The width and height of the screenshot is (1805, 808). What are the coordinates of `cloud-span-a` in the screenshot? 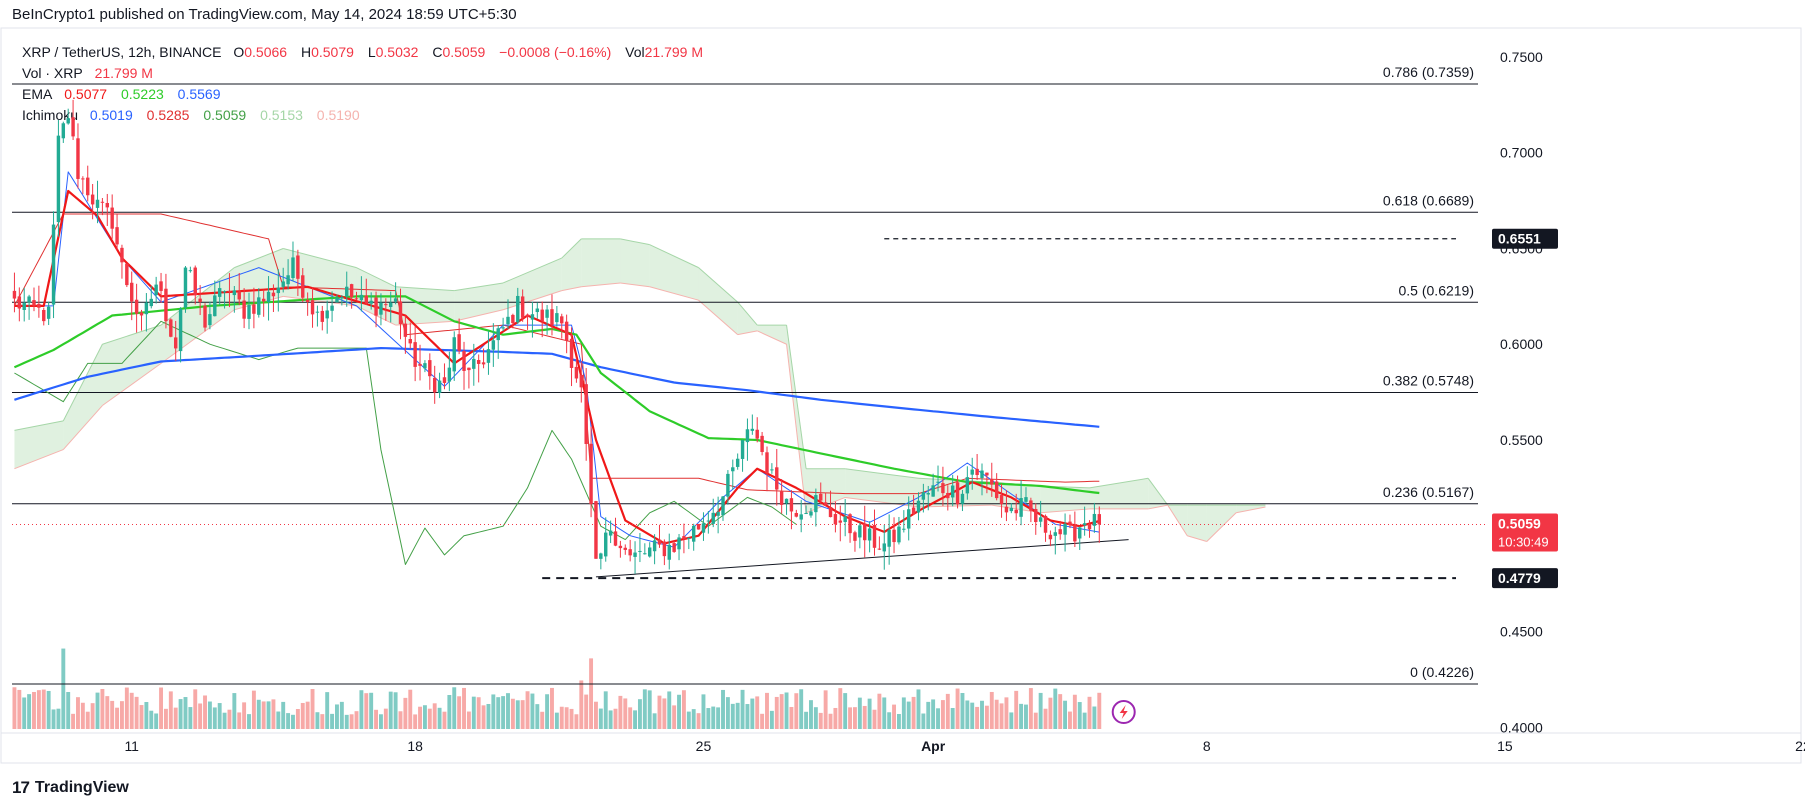 It's located at (882, 473).